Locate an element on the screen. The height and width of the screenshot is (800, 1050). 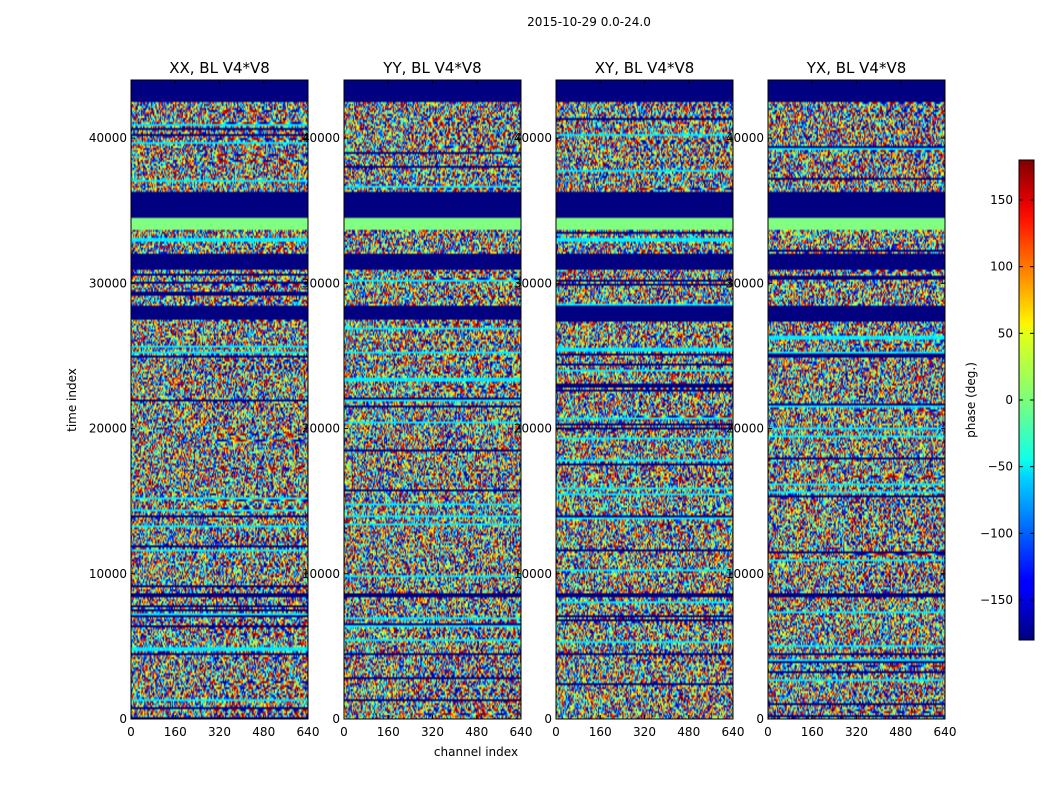
panel-title: YY, BL V4*V8 is located at coordinates (431, 68).